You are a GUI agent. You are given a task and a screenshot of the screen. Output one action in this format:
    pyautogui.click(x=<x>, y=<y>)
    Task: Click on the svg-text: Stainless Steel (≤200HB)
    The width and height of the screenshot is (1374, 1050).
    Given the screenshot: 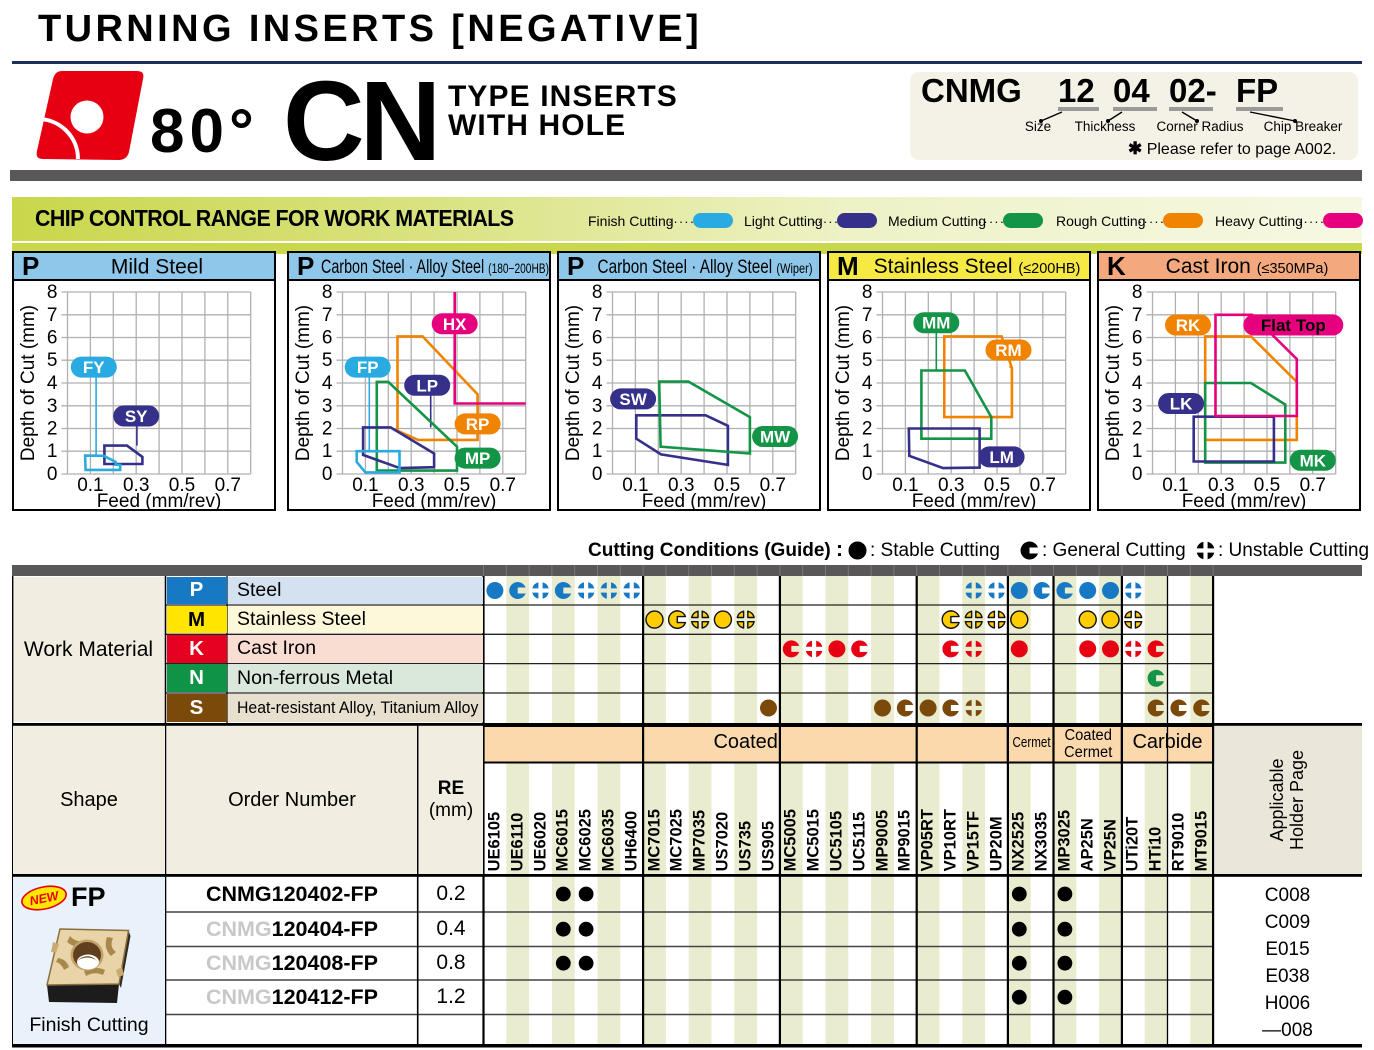 What is the action you would take?
    pyautogui.click(x=977, y=266)
    